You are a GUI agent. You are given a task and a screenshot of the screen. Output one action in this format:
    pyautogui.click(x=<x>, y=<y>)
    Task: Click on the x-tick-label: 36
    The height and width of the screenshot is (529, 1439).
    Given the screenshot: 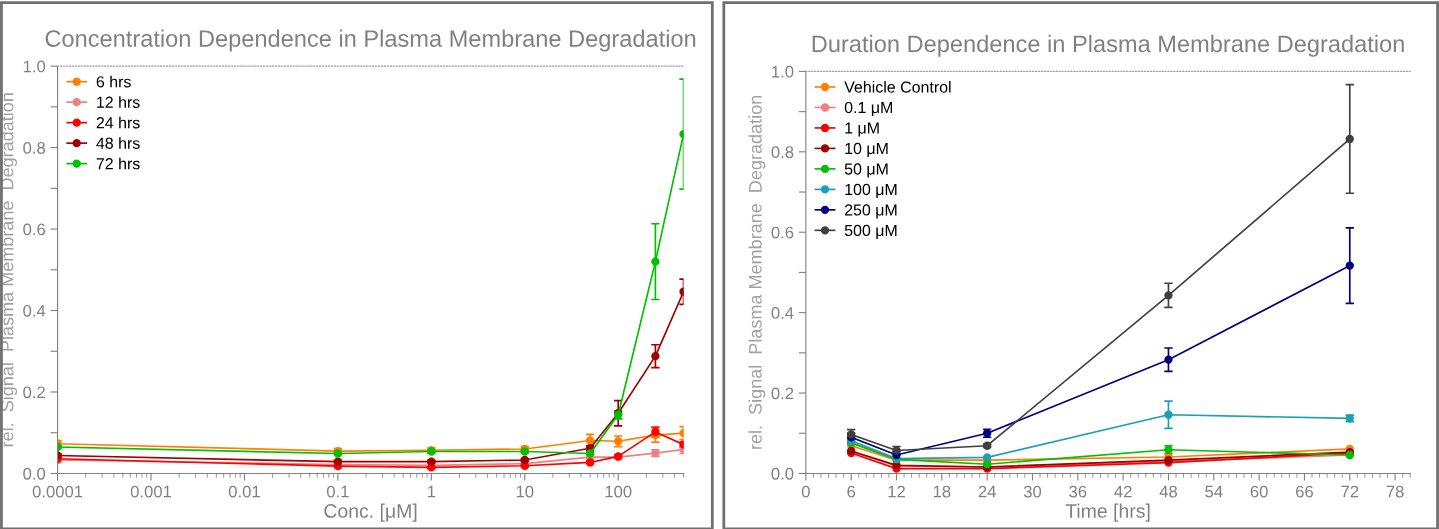 What is the action you would take?
    pyautogui.click(x=1078, y=491)
    